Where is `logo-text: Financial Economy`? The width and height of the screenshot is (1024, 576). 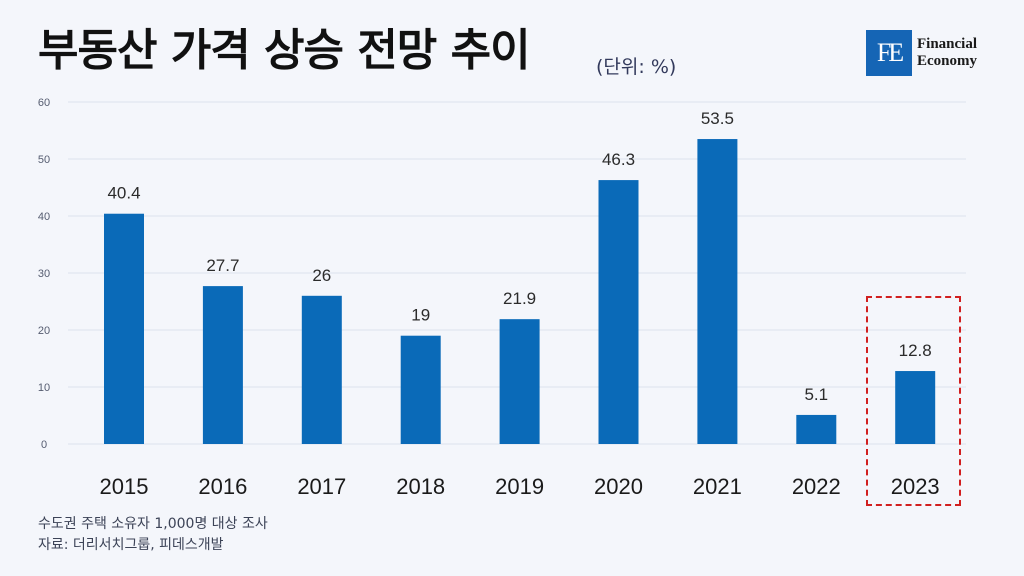
logo-text: Financial Economy is located at coordinates (947, 53).